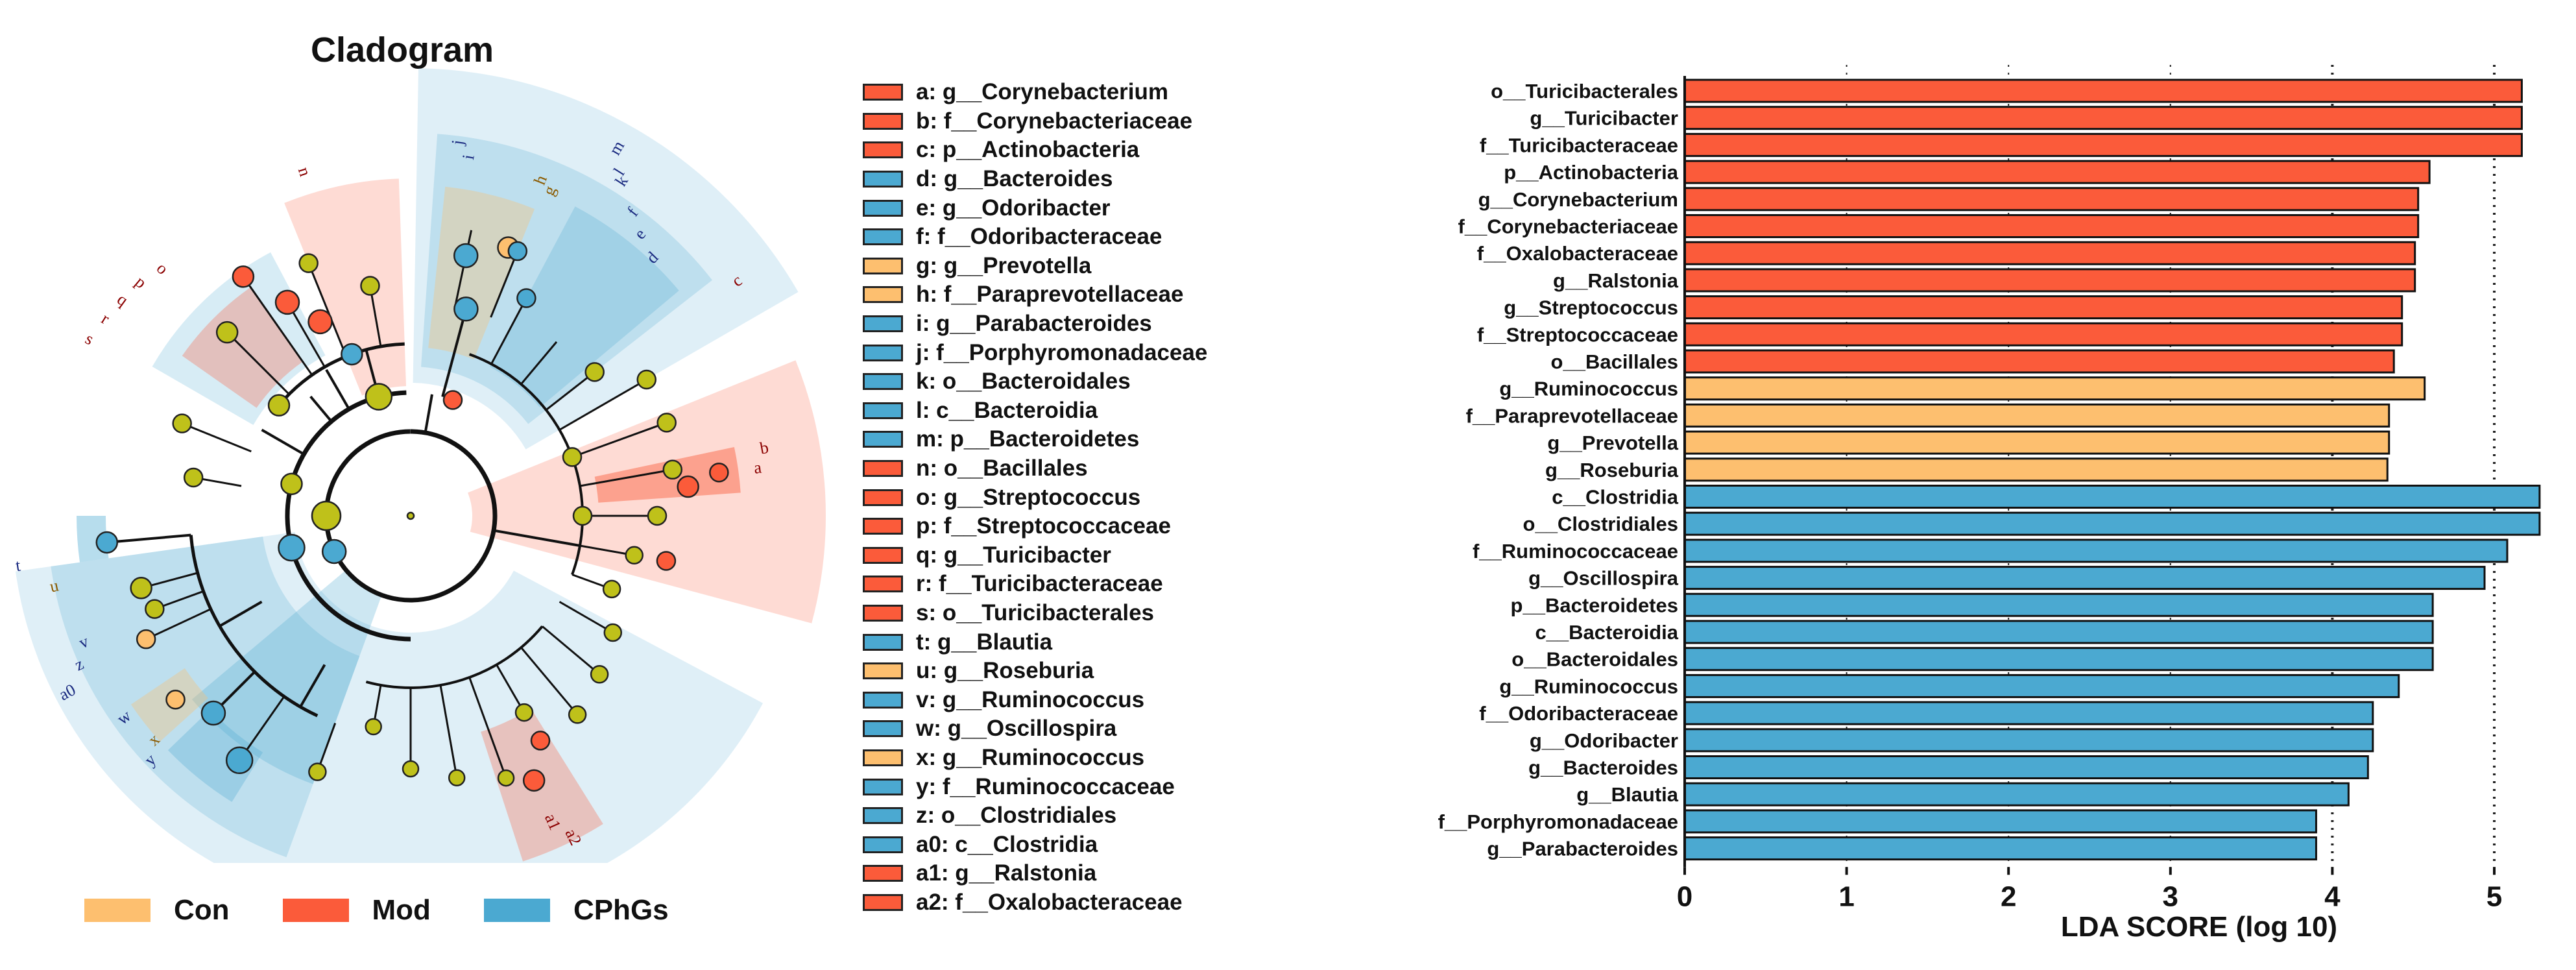 The height and width of the screenshot is (970, 2576). What do you see at coordinates (1042, 92) in the screenshot?
I see `legend-label: a: g__Corynebacterium` at bounding box center [1042, 92].